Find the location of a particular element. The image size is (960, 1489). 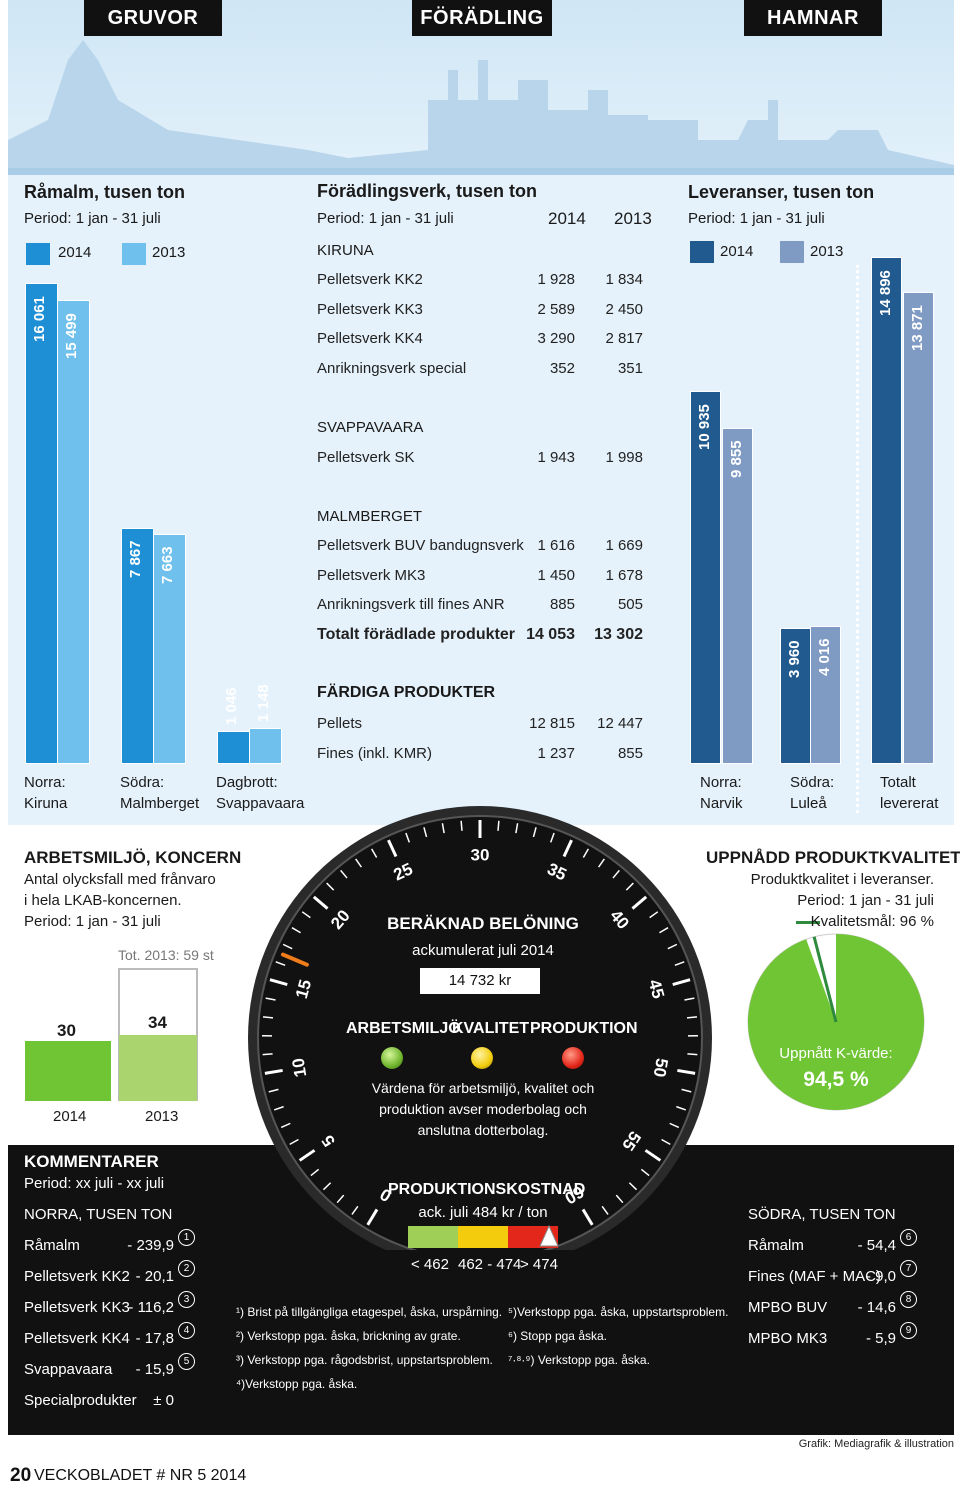

cost-l3: > 474 is located at coordinates (539, 1264).